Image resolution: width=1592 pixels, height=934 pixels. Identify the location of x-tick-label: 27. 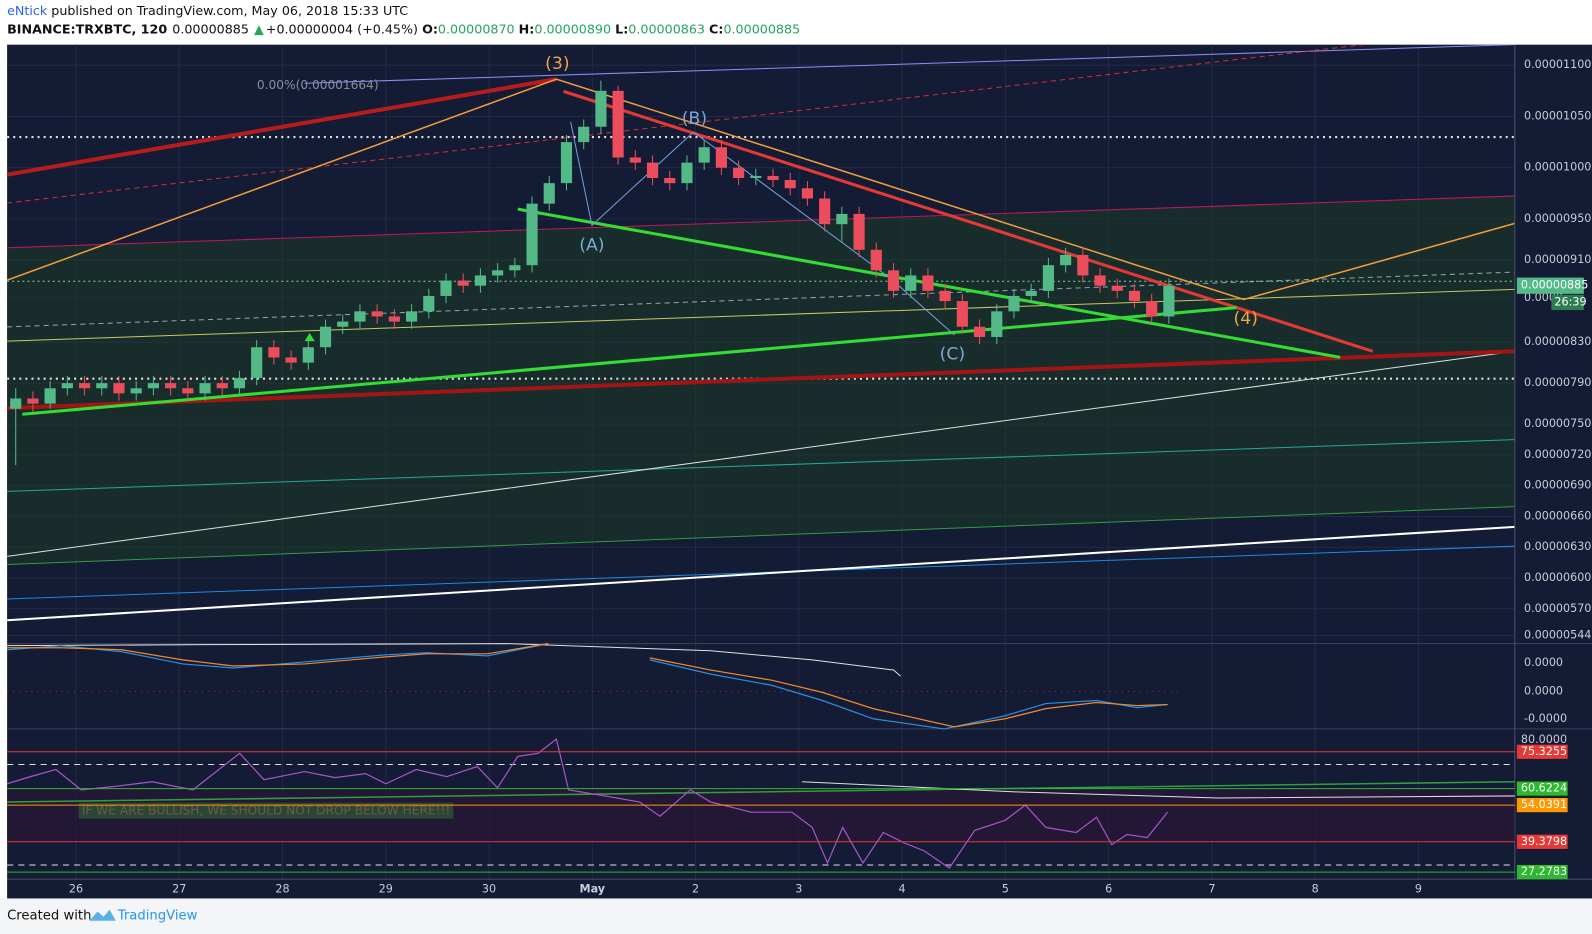
(179, 888).